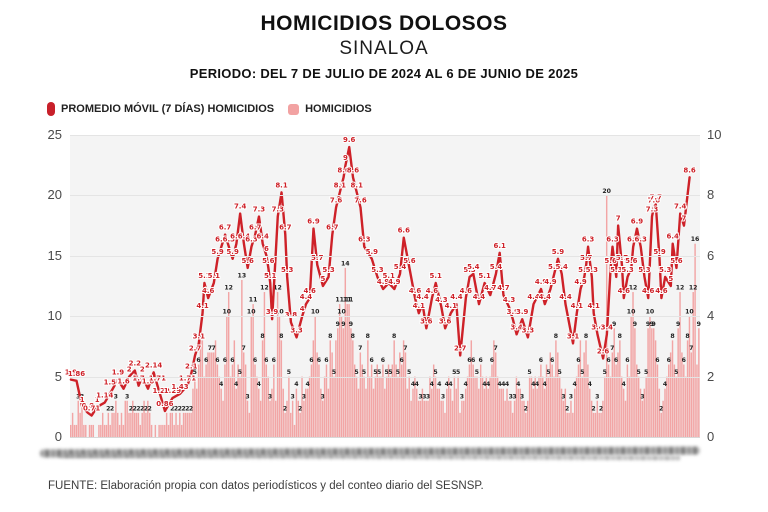 The width and height of the screenshot is (768, 512). What do you see at coordinates (384, 48) in the screenshot?
I see `chart-subtitle: SINALOA` at bounding box center [384, 48].